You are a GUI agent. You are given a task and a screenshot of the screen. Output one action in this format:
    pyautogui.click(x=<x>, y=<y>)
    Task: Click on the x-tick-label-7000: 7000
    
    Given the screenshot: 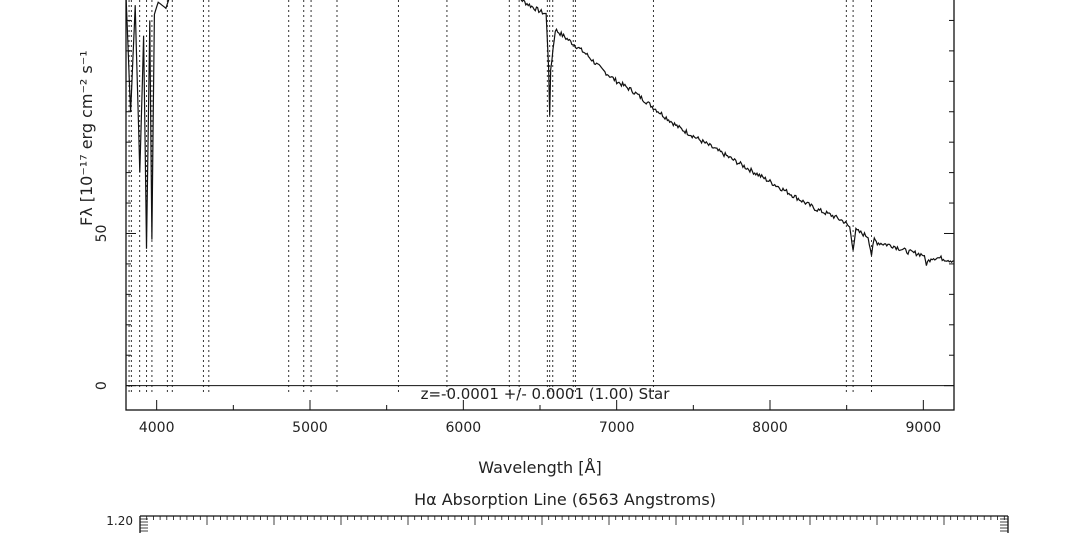 What is the action you would take?
    pyautogui.click(x=617, y=428)
    